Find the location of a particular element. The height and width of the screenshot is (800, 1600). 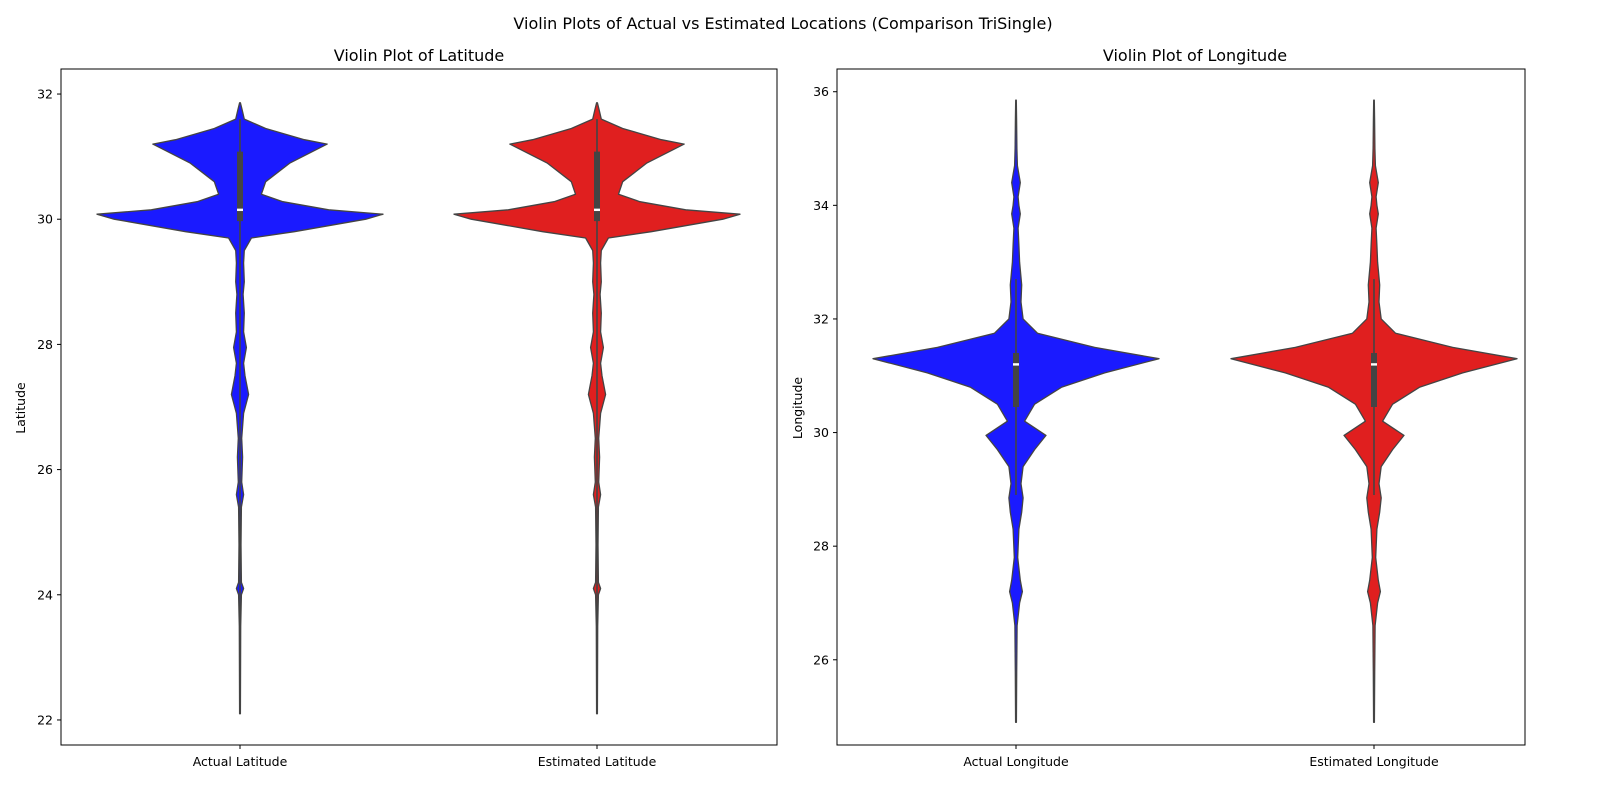

latitude-y-axis: 22 24 26 28 30 32 is located at coordinates (49, 407).